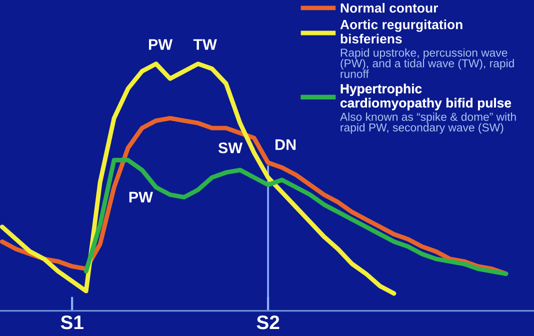 The width and height of the screenshot is (534, 336). What do you see at coordinates (72, 322) in the screenshot?
I see `x-tick-label: S1` at bounding box center [72, 322].